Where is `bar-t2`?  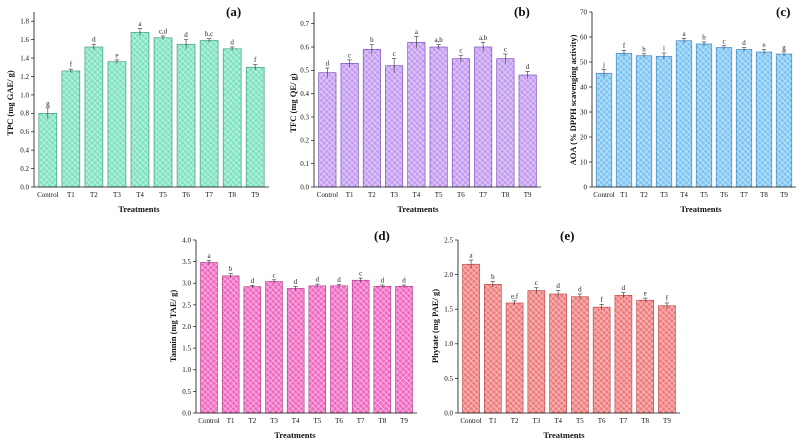
bar-t2 is located at coordinates (252, 350).